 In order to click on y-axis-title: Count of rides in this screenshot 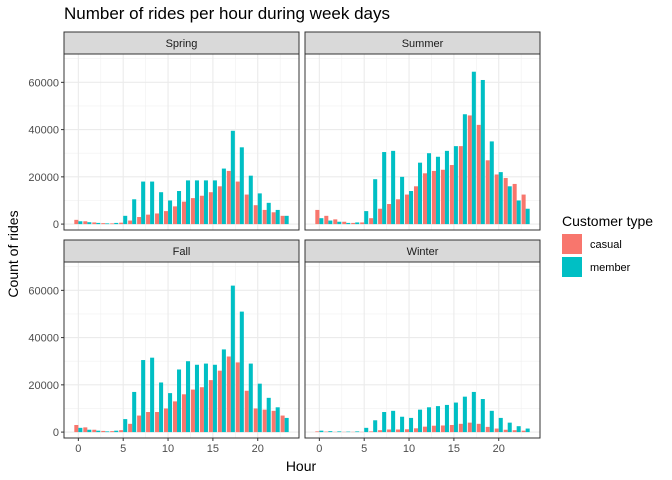, I will do `click(13, 253)`.